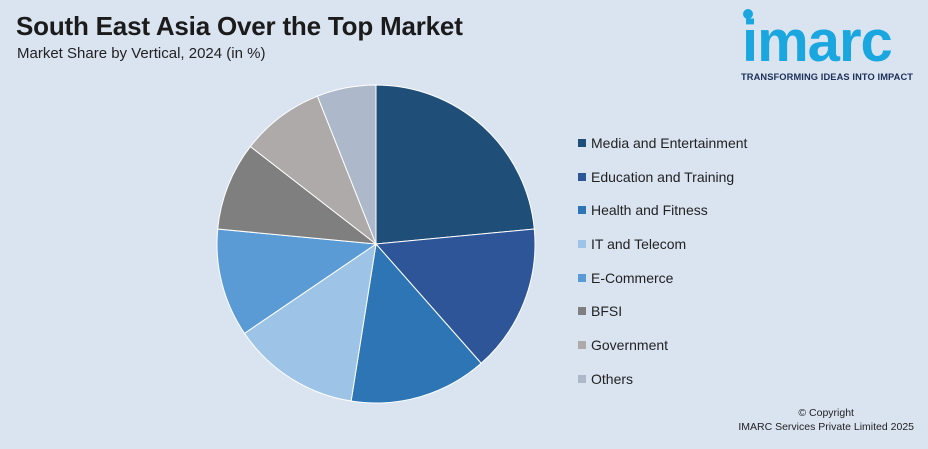 The image size is (928, 449). I want to click on logo-wordmark: imarc, so click(817, 41).